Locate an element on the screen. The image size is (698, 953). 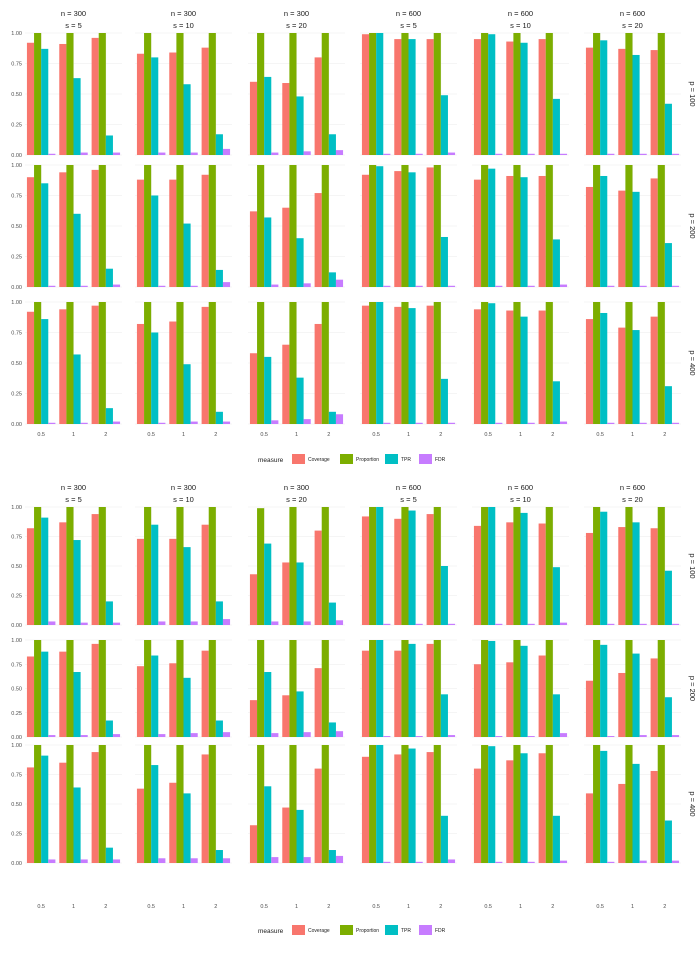
facet-s-label: s = 5 is located at coordinates (408, 25).